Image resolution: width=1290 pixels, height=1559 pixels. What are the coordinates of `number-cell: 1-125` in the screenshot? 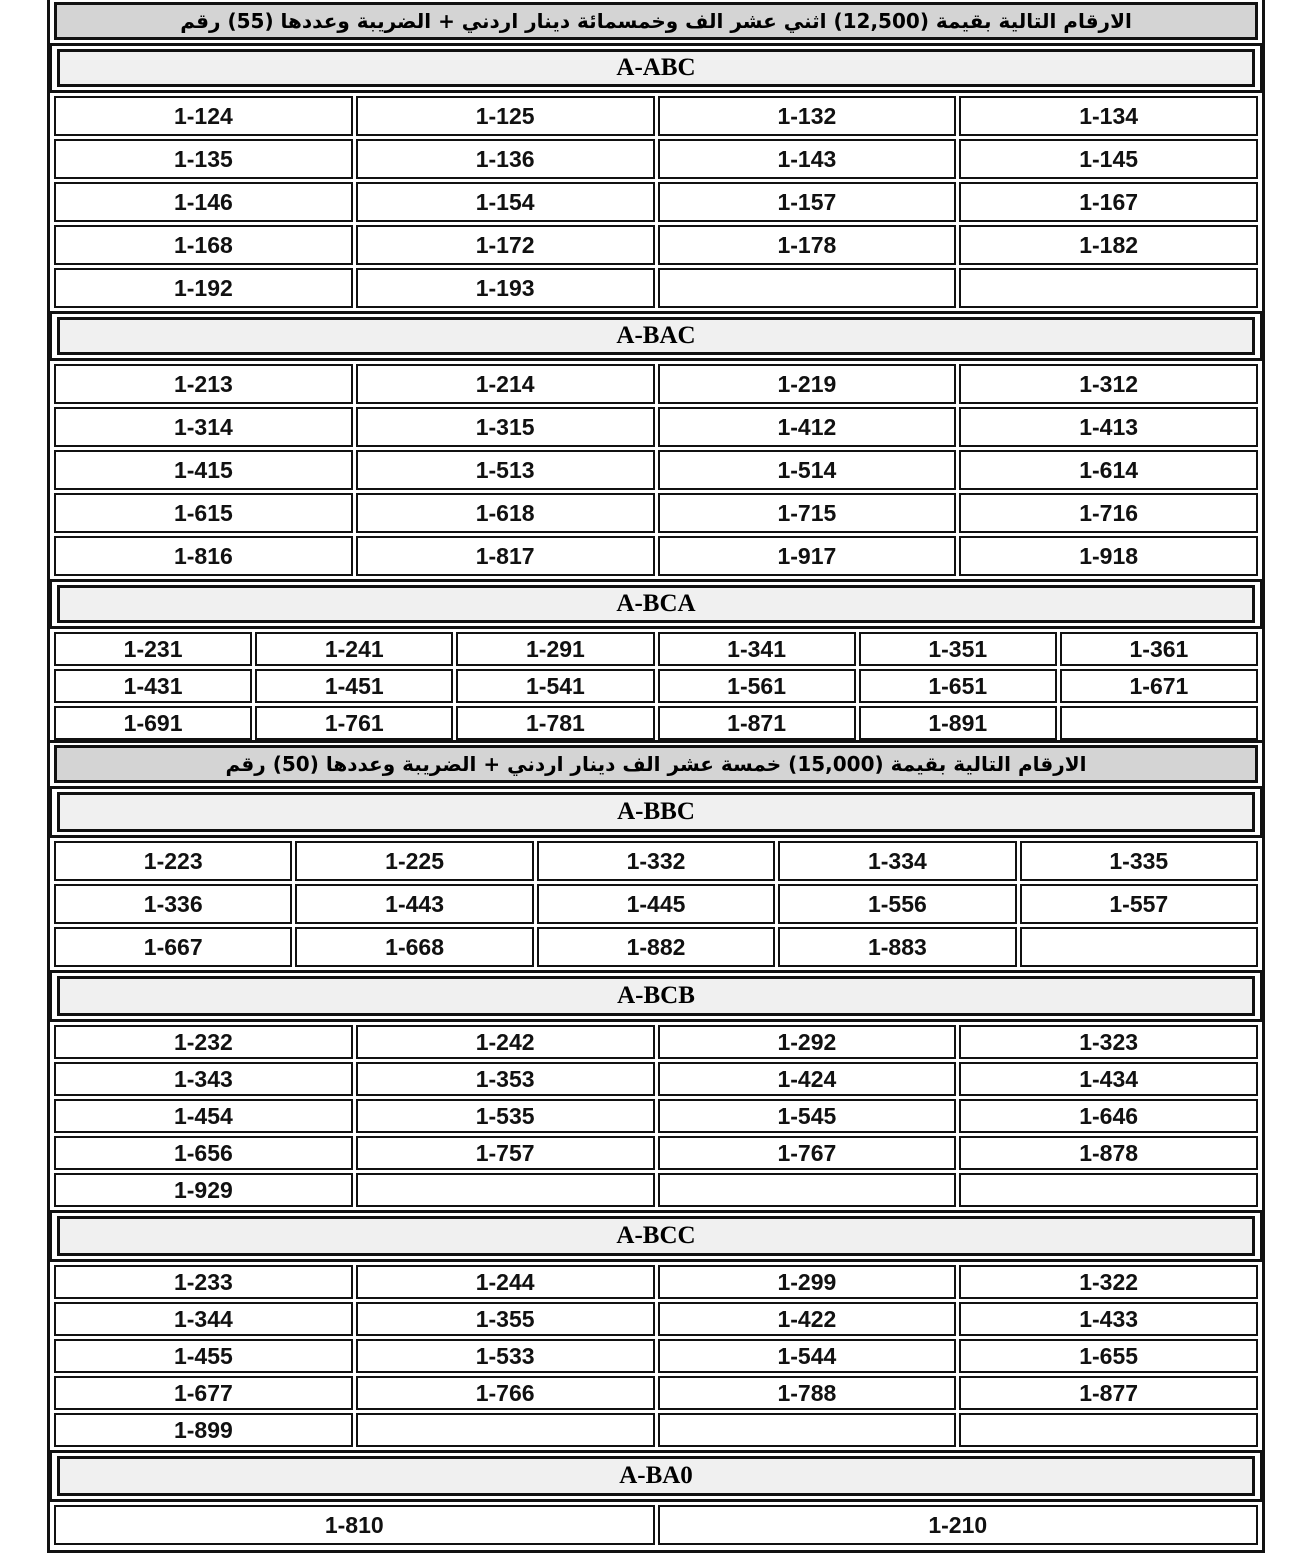 It's located at (505, 116).